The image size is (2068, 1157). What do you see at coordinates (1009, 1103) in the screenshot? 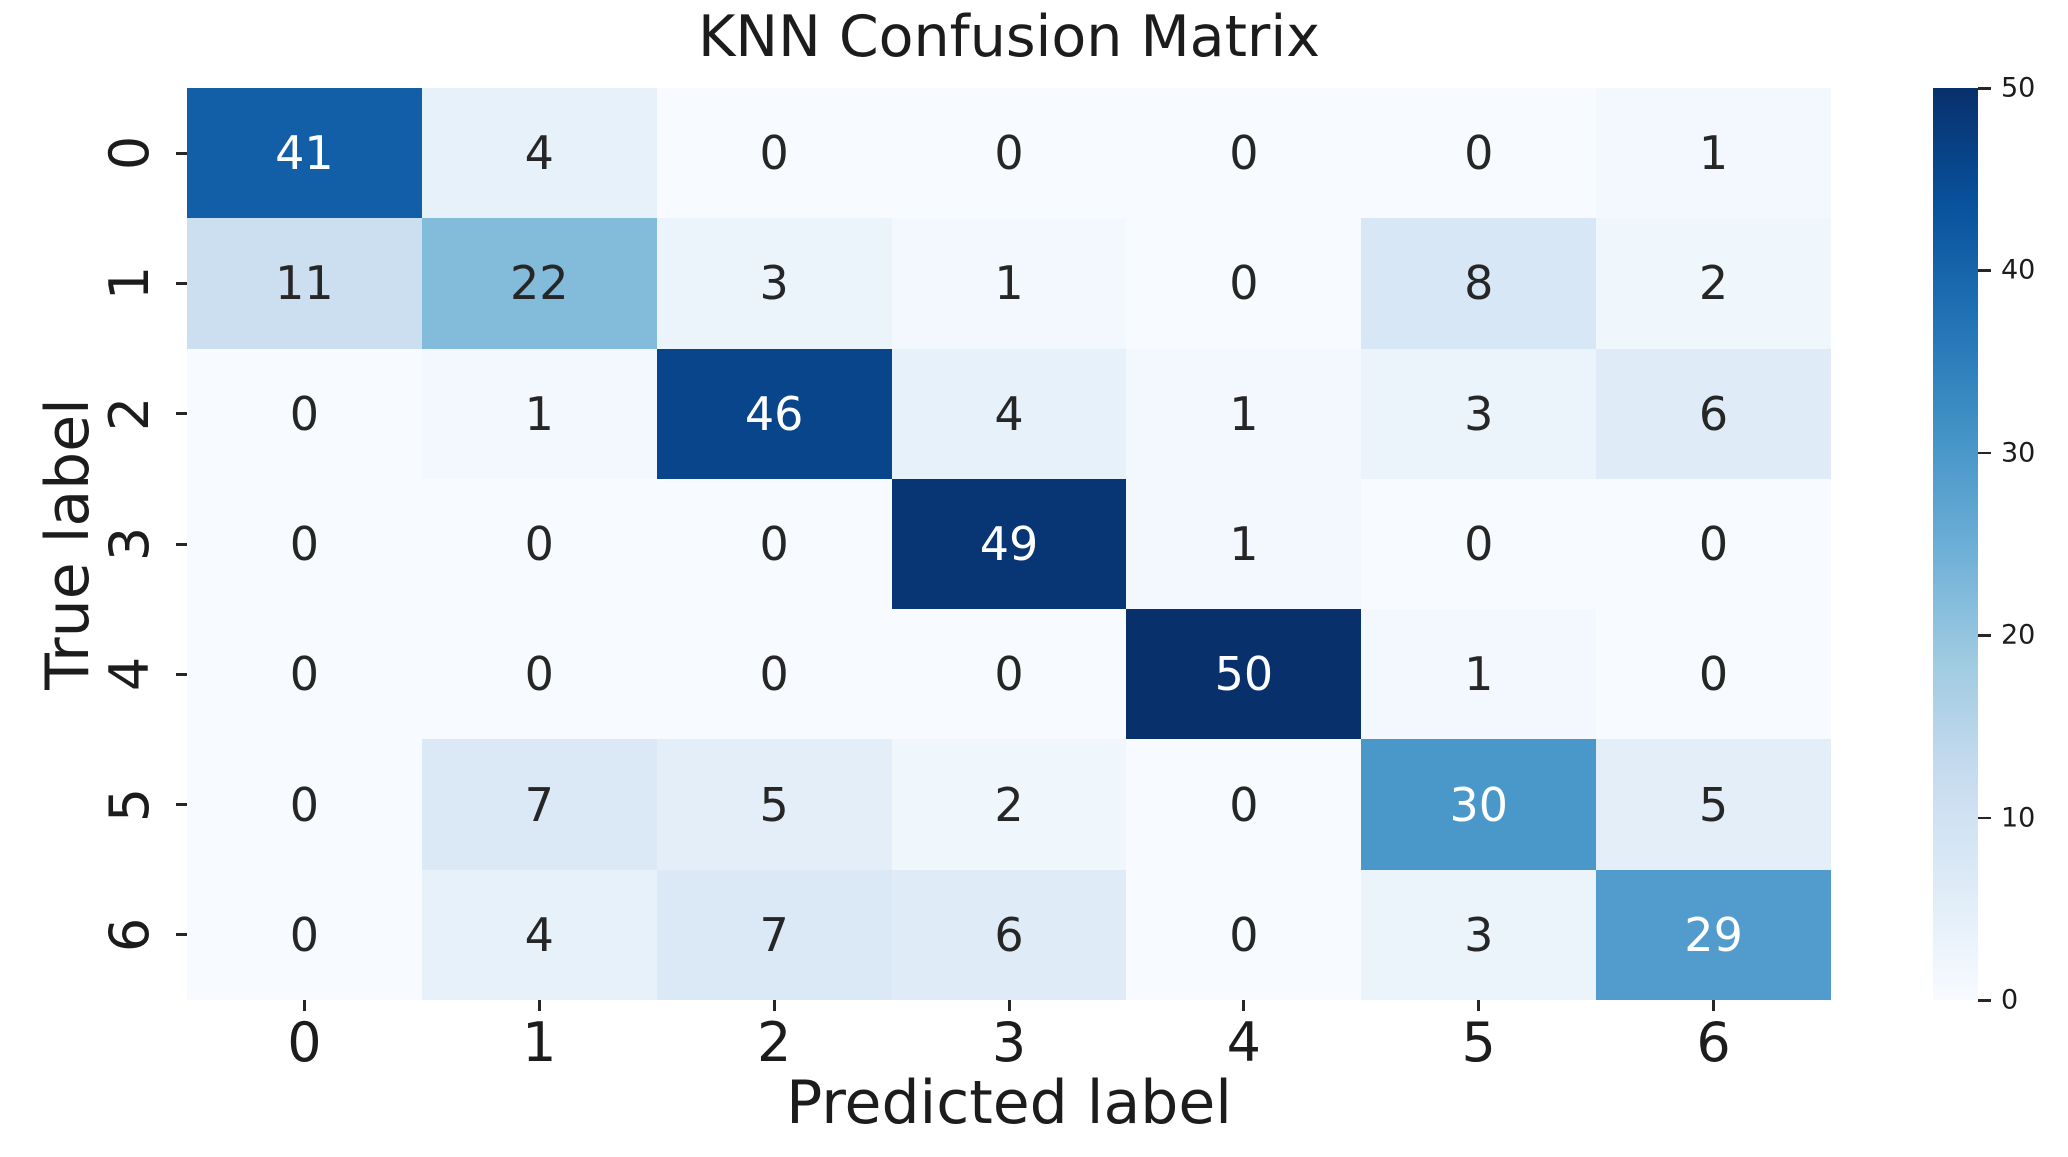
I see `x-axis-label: Predicted label` at bounding box center [1009, 1103].